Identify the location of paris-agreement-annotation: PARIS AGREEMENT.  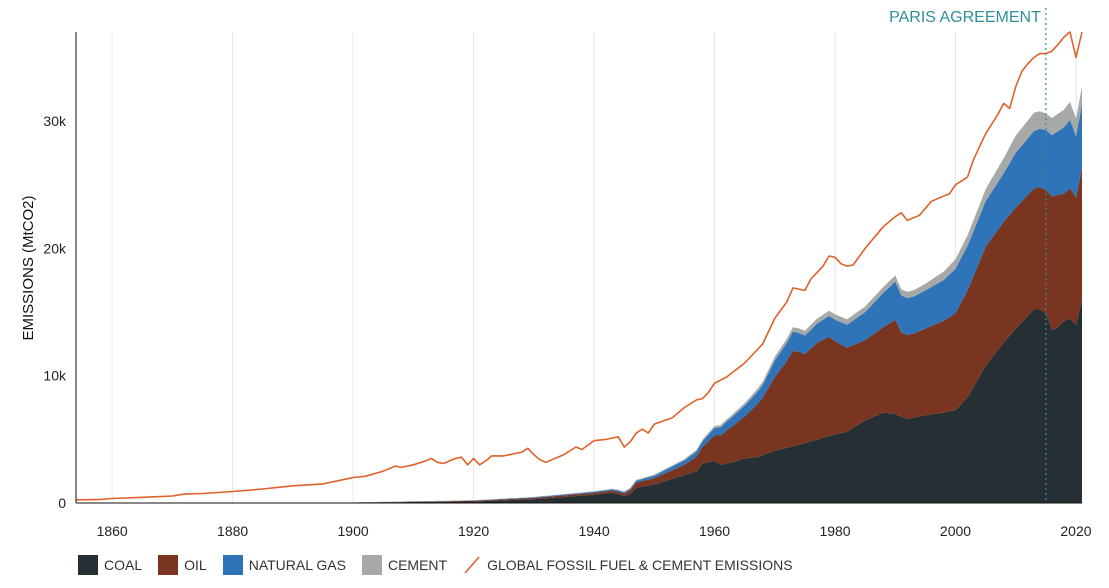
(968, 255).